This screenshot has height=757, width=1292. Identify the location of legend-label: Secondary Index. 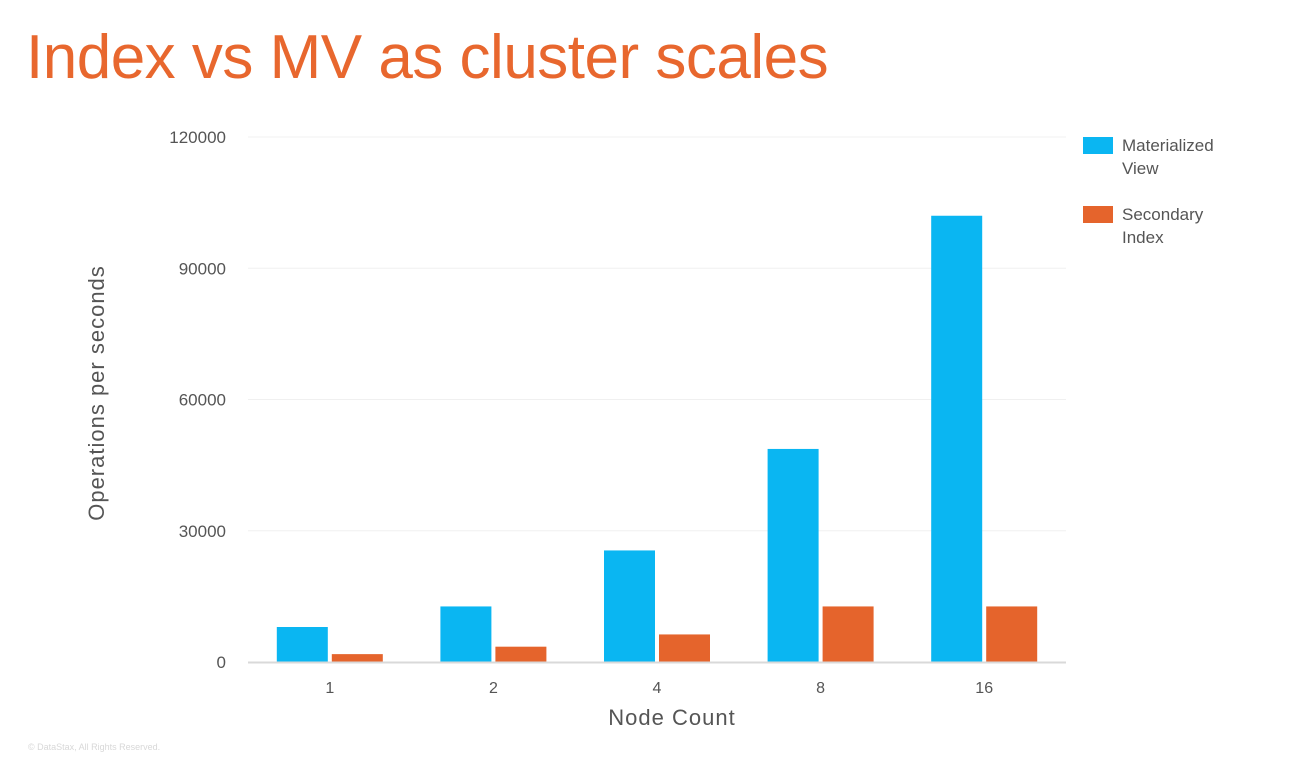
(1163, 226).